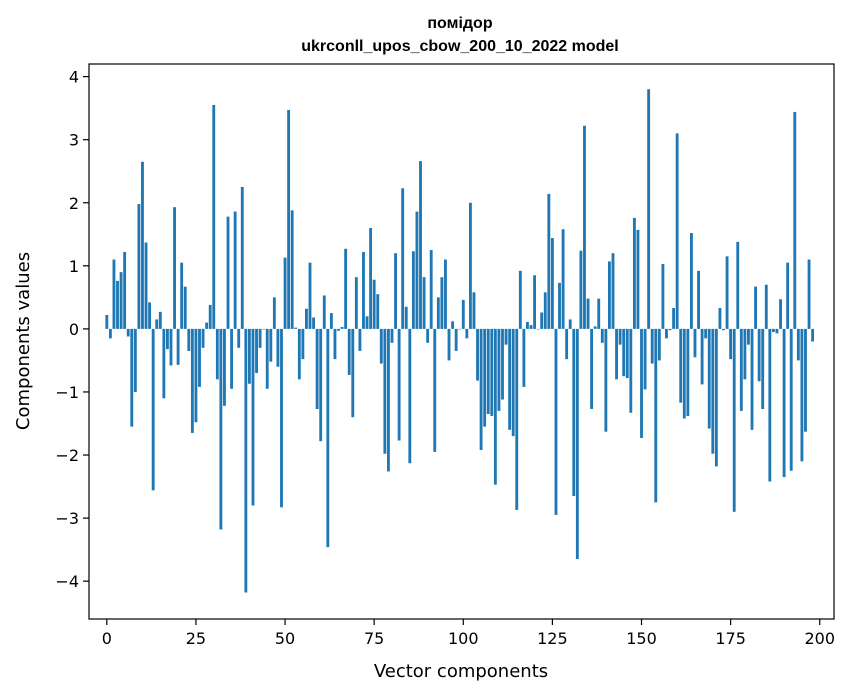 The height and width of the screenshot is (696, 847). Describe the element at coordinates (463, 638) in the screenshot. I see `x-tick-label-100: 100` at that location.